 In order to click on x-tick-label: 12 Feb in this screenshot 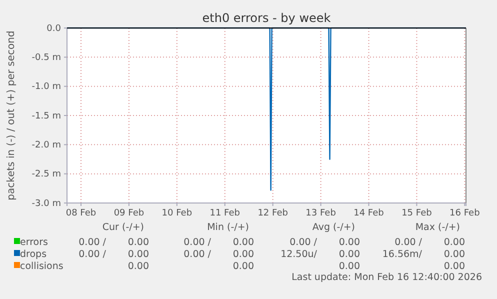, I will do `click(273, 213)`.